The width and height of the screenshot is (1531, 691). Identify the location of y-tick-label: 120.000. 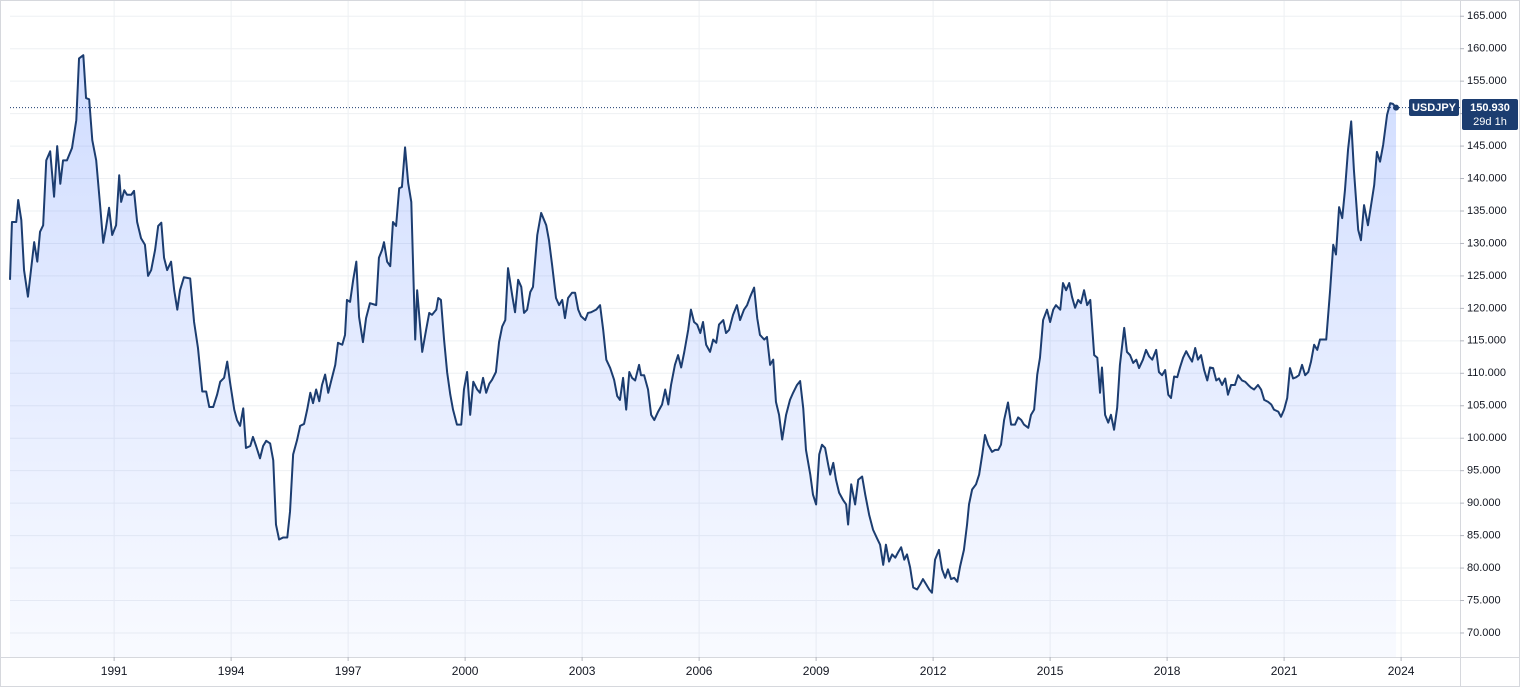
(1487, 308).